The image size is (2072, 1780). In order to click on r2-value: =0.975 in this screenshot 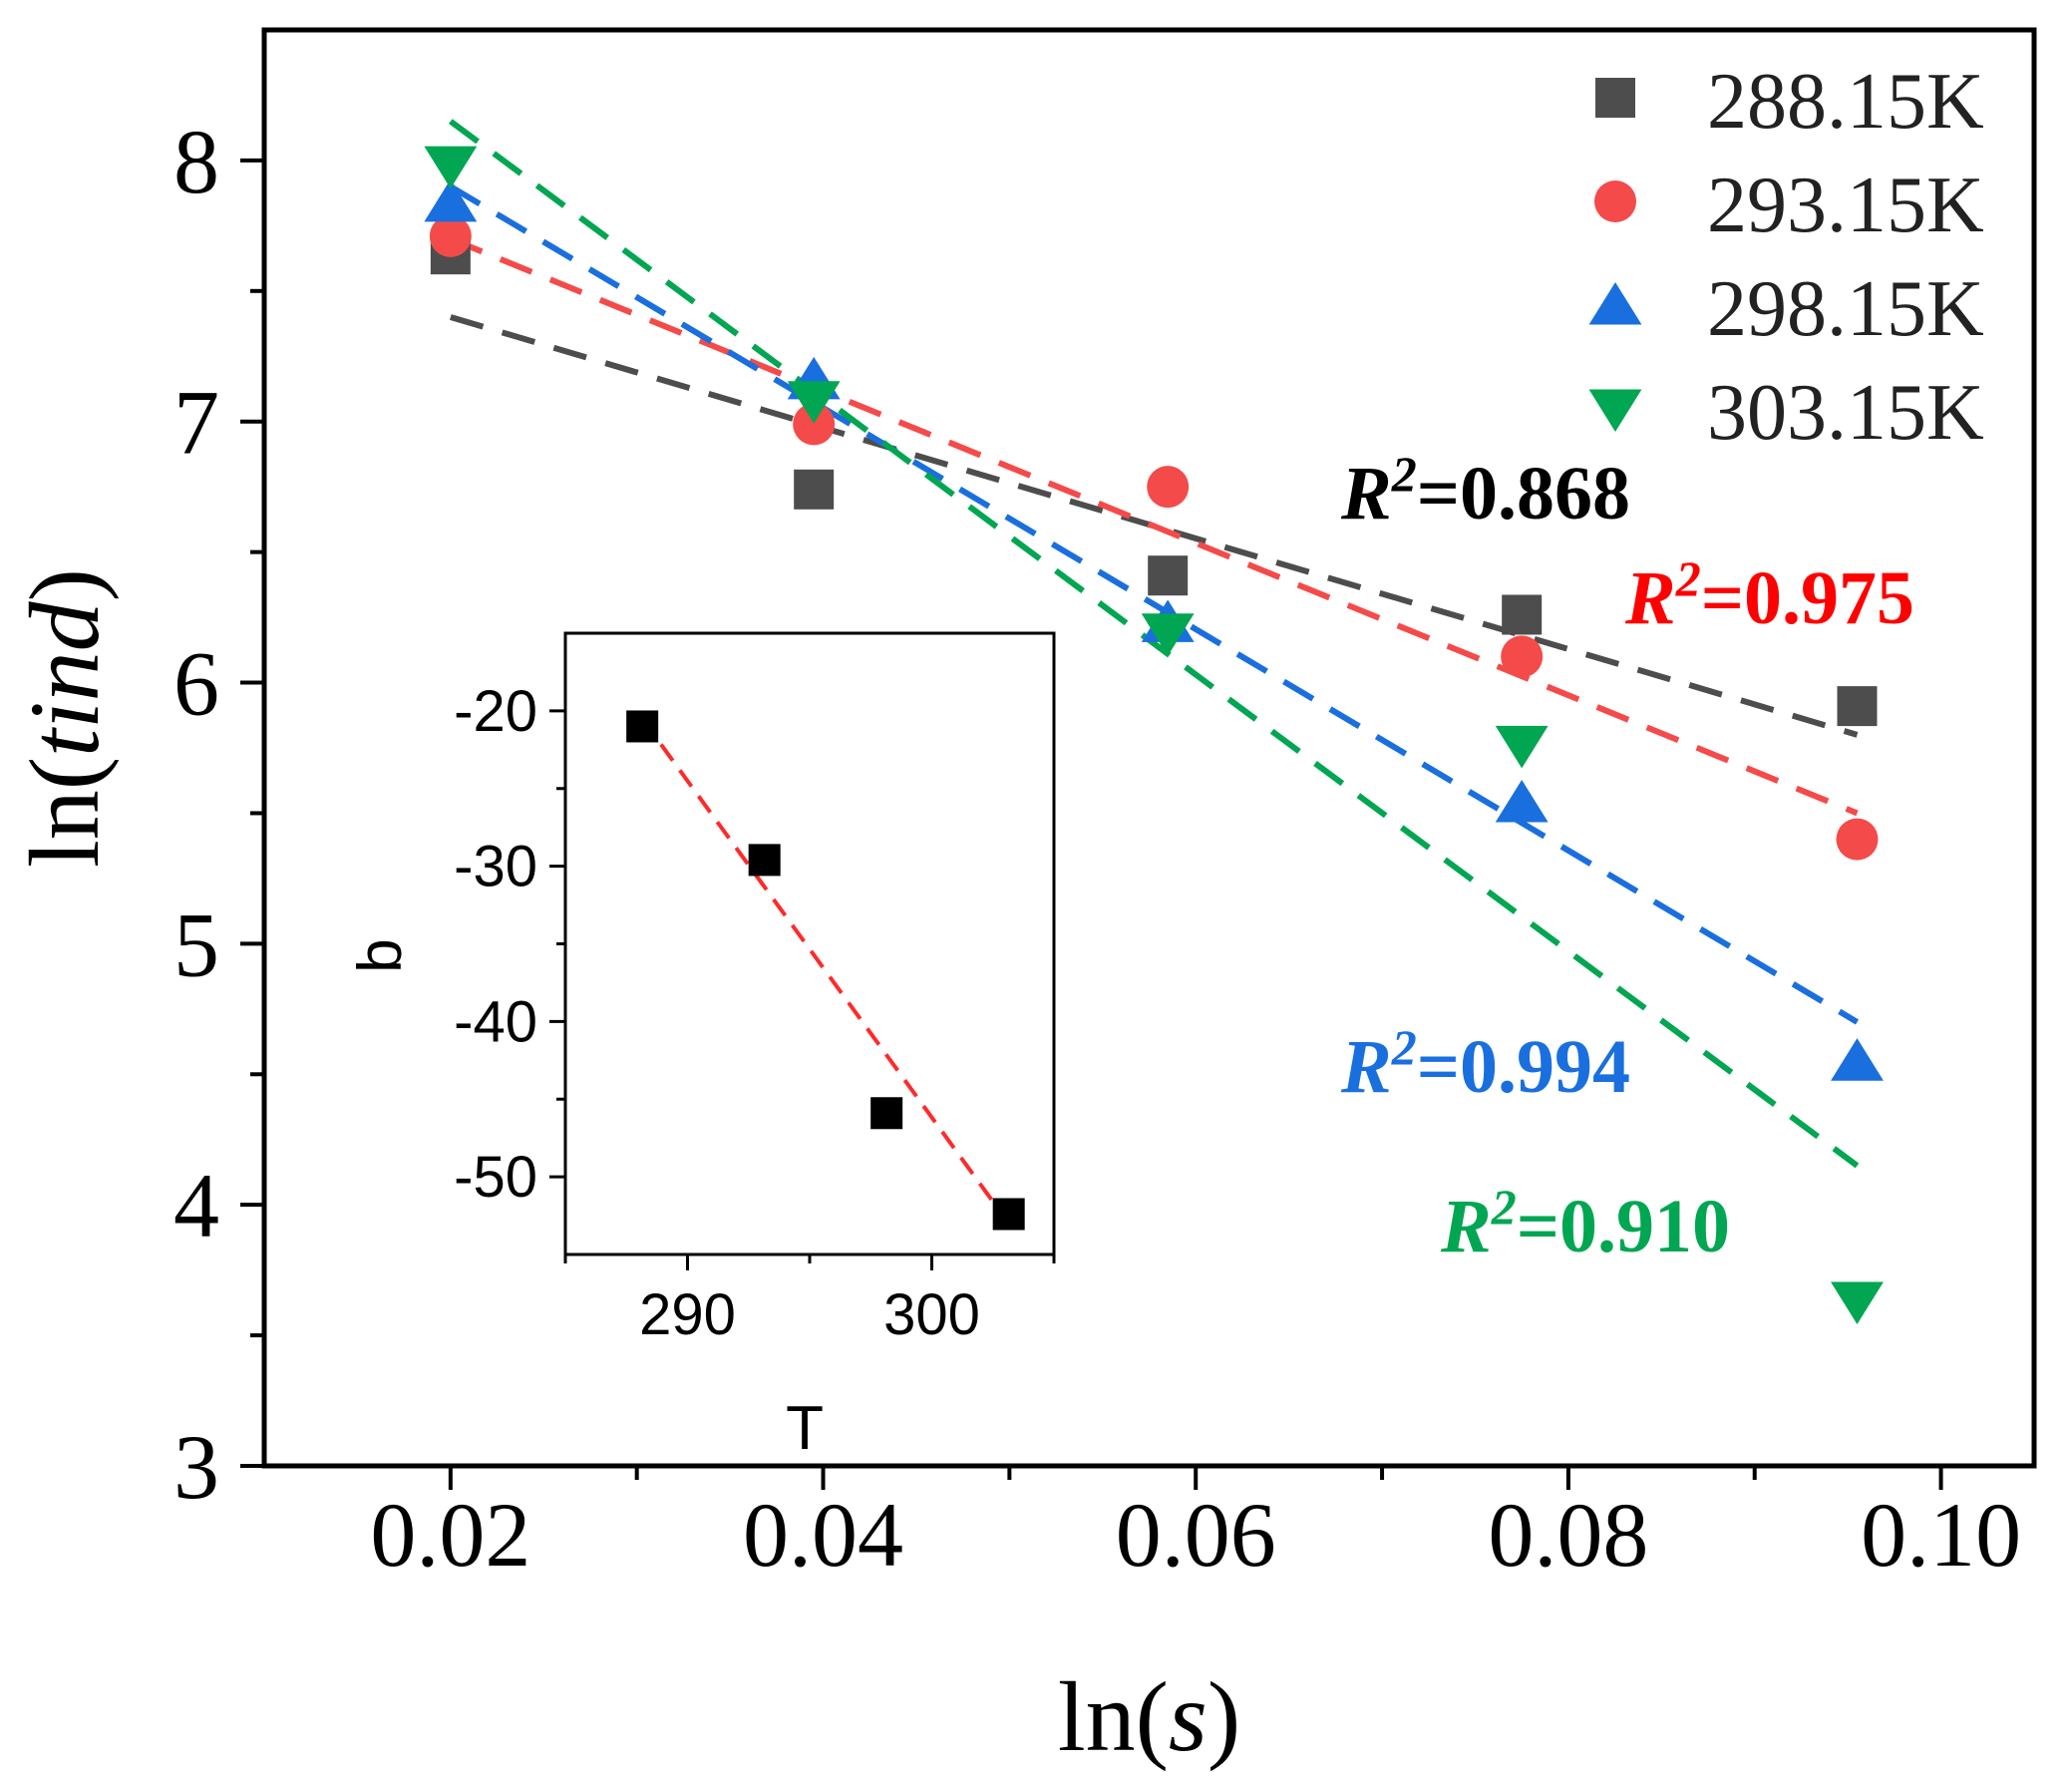, I will do `click(1807, 598)`.